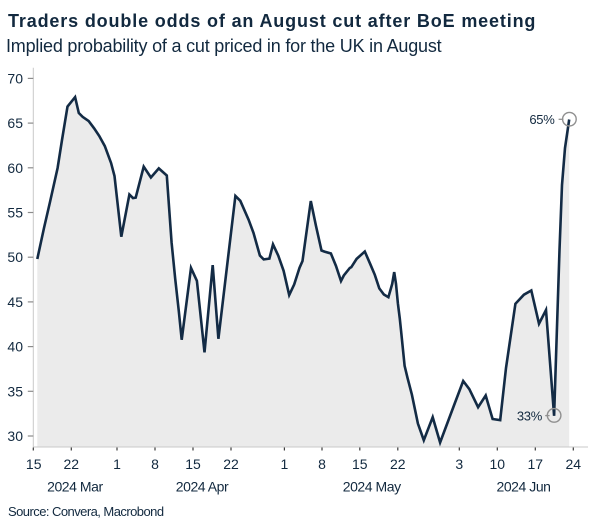 Image resolution: width=604 pixels, height=529 pixels. I want to click on svg-text: 10, so click(498, 464).